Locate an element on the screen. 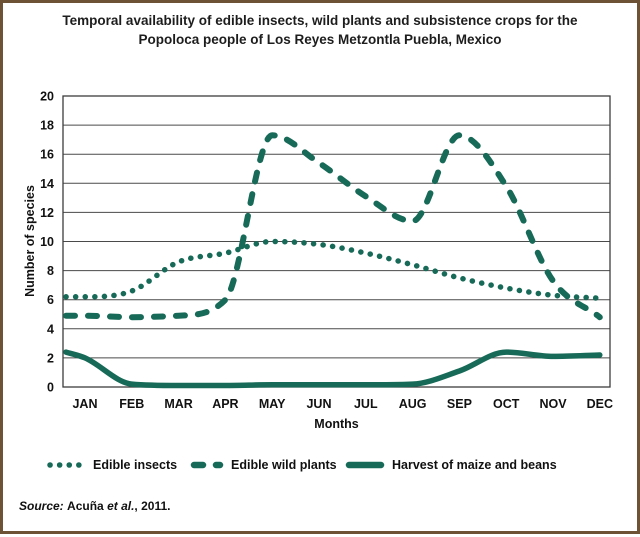 Image resolution: width=640 pixels, height=537 pixels. y-tick-label: 14 is located at coordinates (47, 184).